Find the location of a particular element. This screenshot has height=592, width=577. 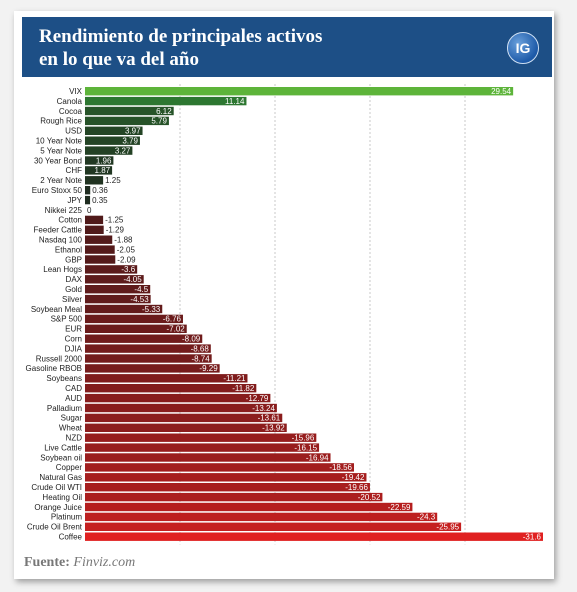

value-label: 5.79 is located at coordinates (159, 121).